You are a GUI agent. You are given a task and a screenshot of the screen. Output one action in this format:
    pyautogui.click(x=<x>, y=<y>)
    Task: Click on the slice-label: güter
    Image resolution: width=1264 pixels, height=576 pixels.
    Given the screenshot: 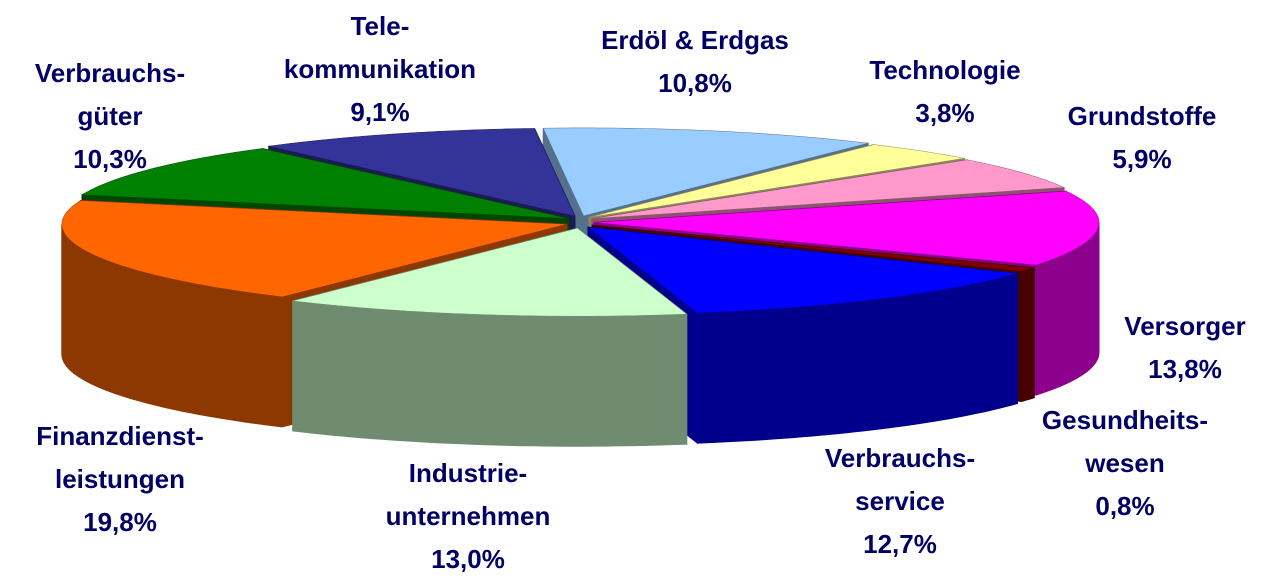 What is the action you would take?
    pyautogui.click(x=110, y=116)
    